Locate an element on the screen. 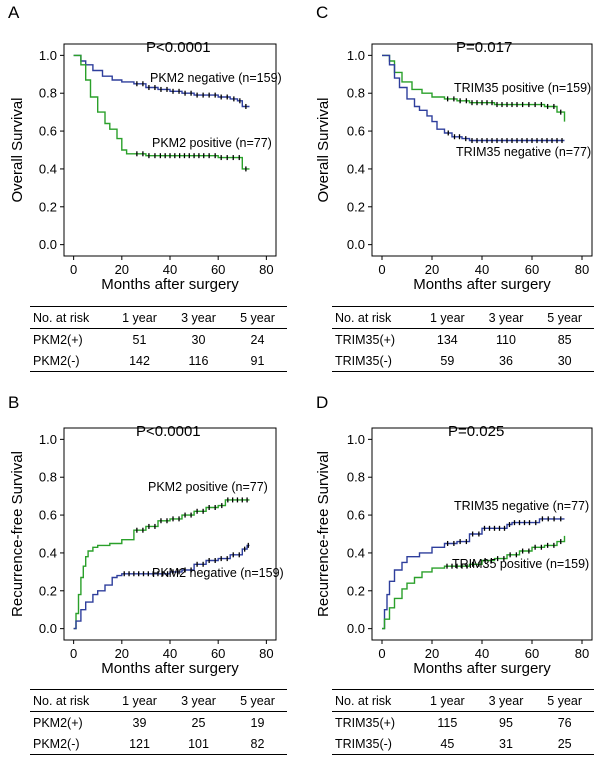 This screenshot has width=600, height=759. table-row: TRIM35(+) 115 95 76 is located at coordinates (463, 723).